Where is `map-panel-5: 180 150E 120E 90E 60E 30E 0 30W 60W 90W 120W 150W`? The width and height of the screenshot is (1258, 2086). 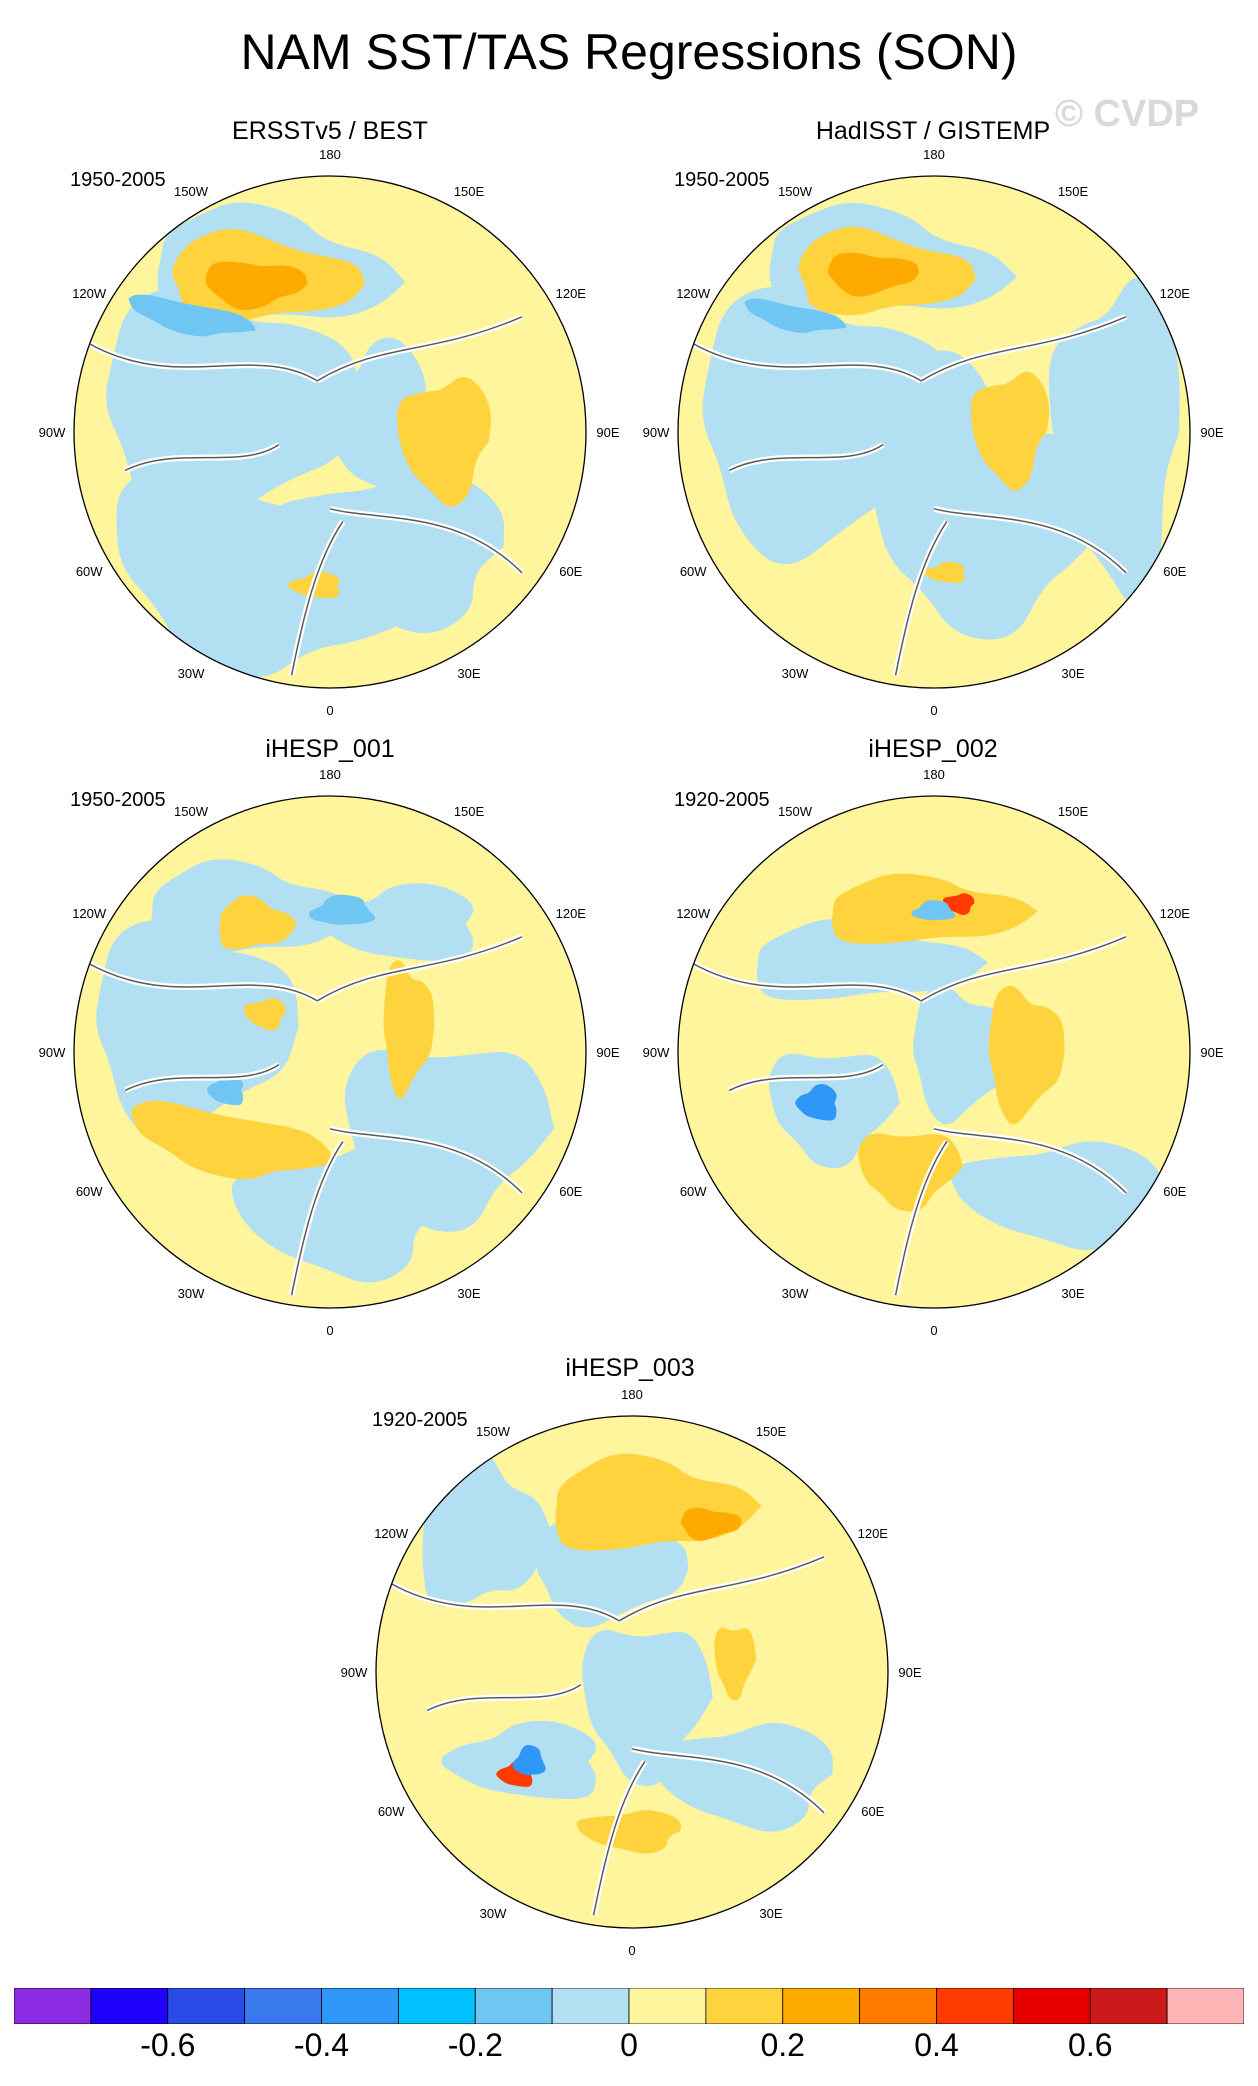 map-panel-5: 180 150E 120E 90E 60E 30E 0 30W 60W 90W 120W 150W is located at coordinates (631, 1672).